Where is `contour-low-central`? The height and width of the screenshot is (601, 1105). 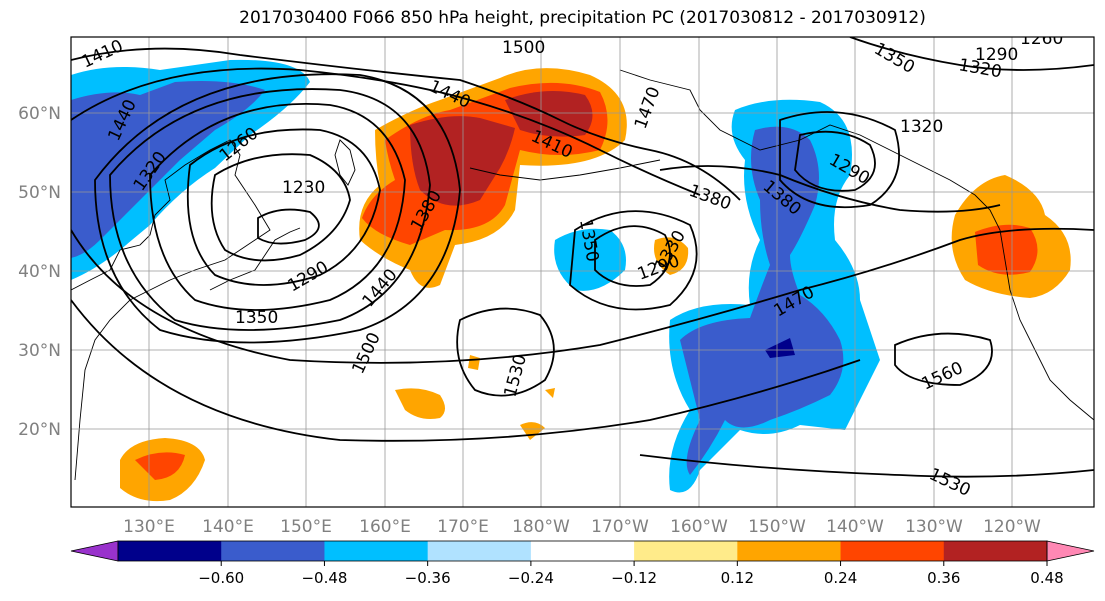 contour-low-central is located at coordinates (632, 256).